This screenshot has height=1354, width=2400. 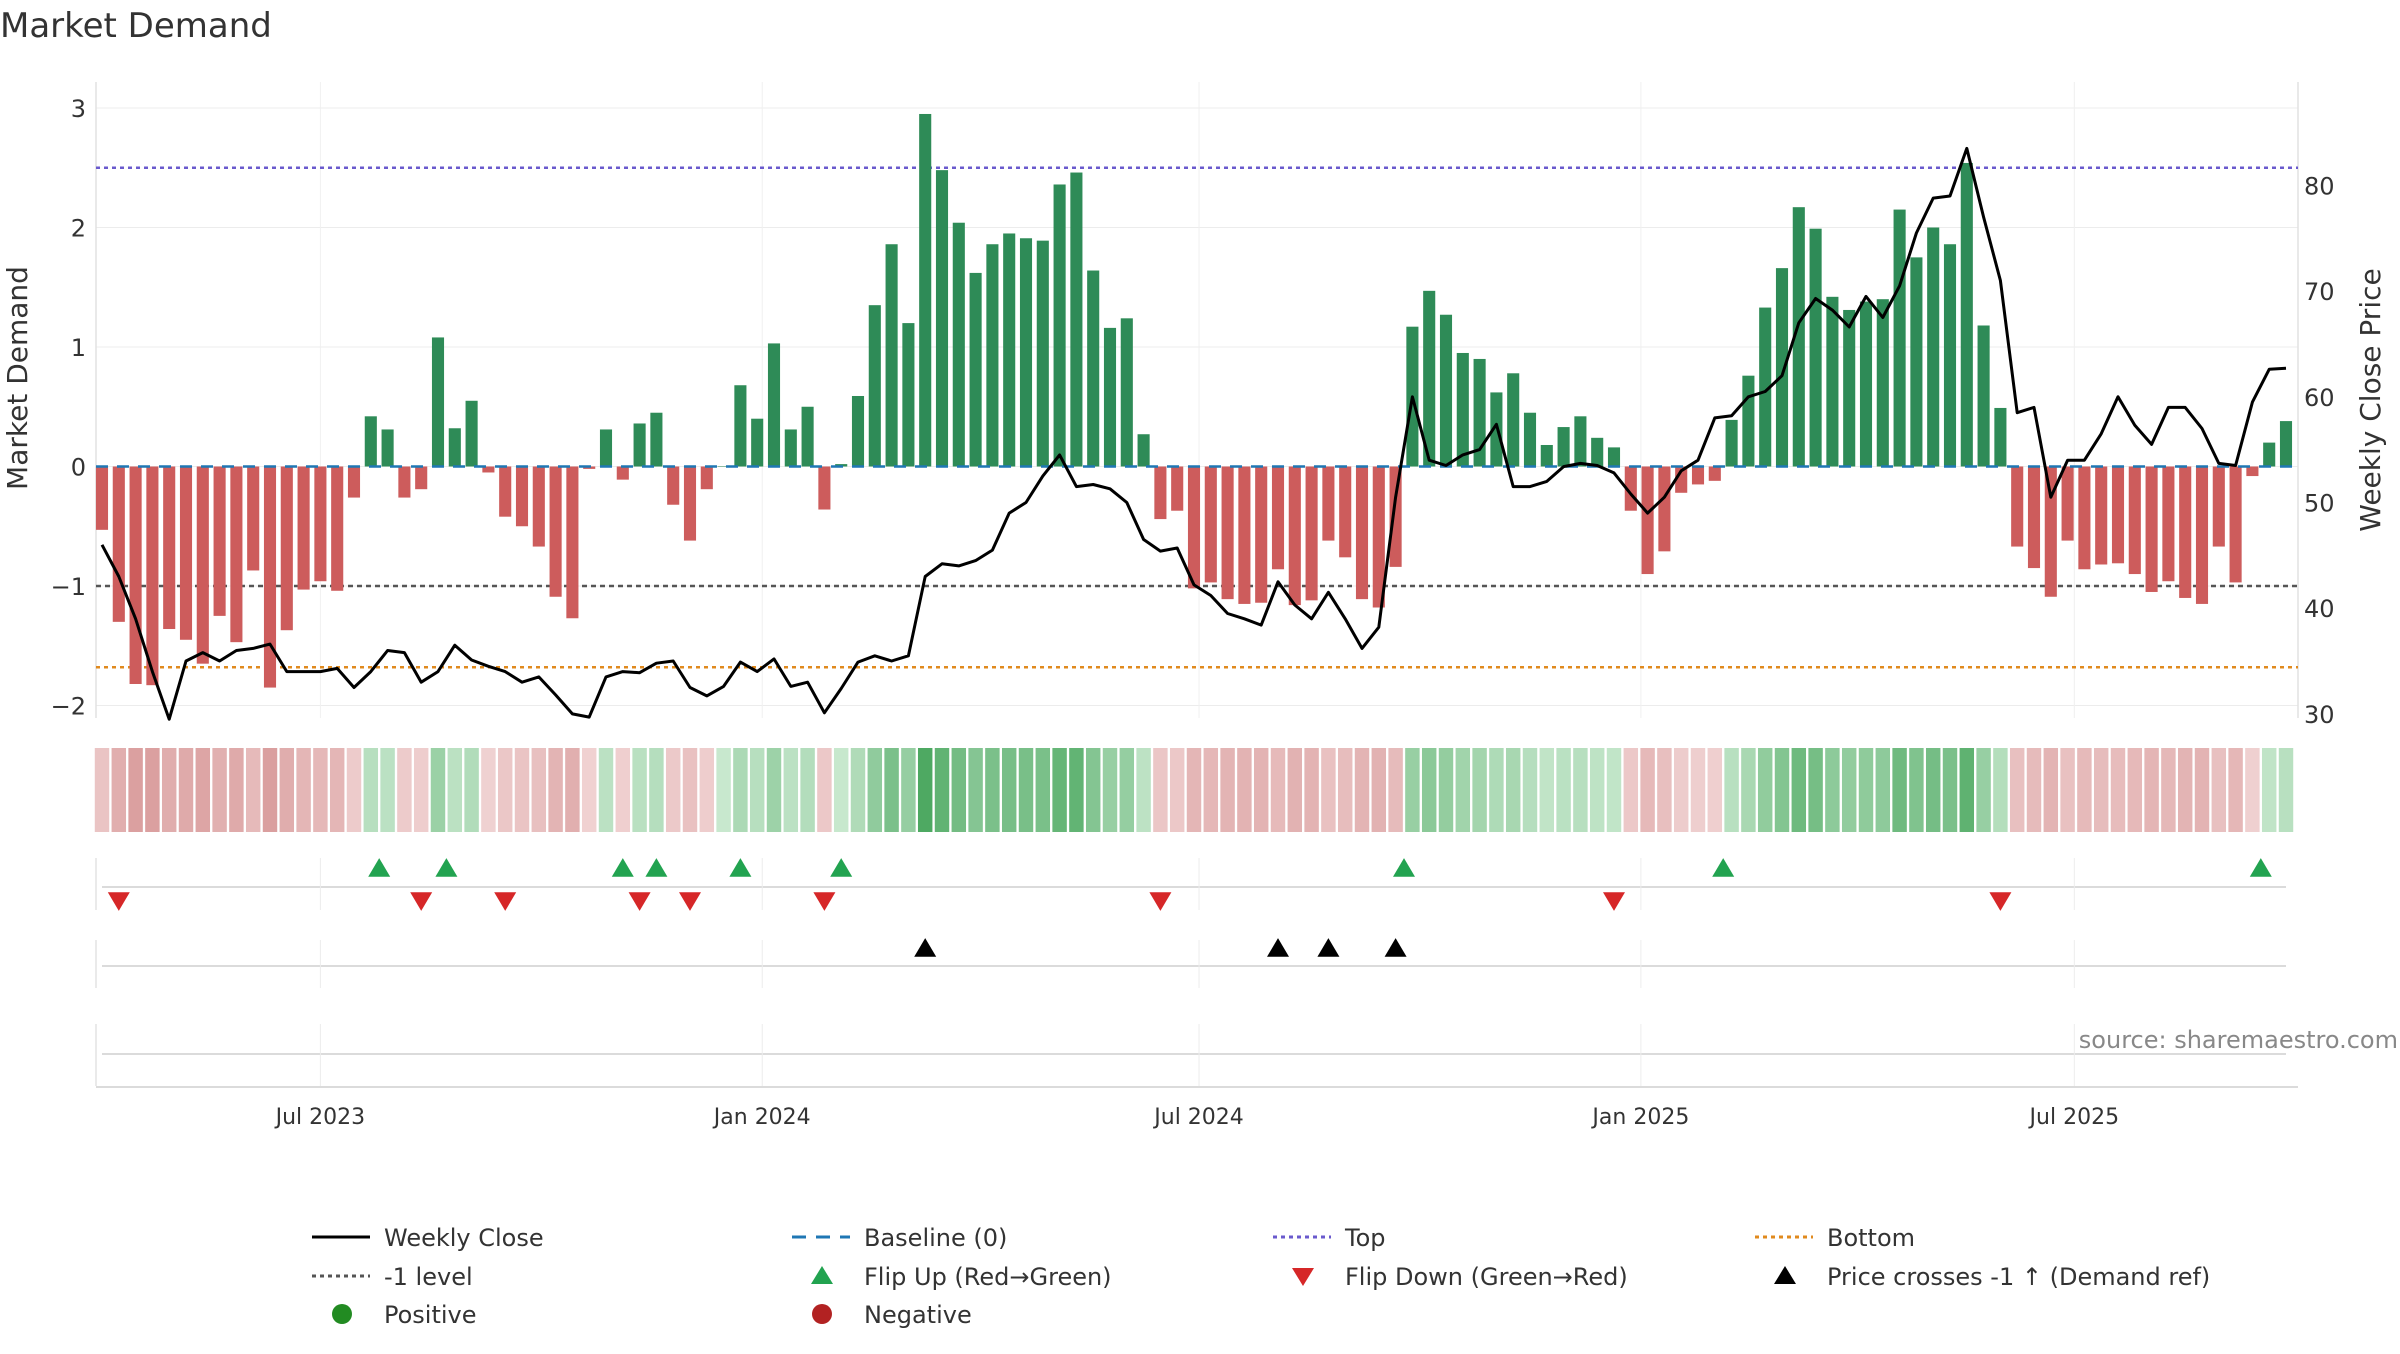 I want to click on x-tick-label: Jul 2025, so click(x=2074, y=1117).